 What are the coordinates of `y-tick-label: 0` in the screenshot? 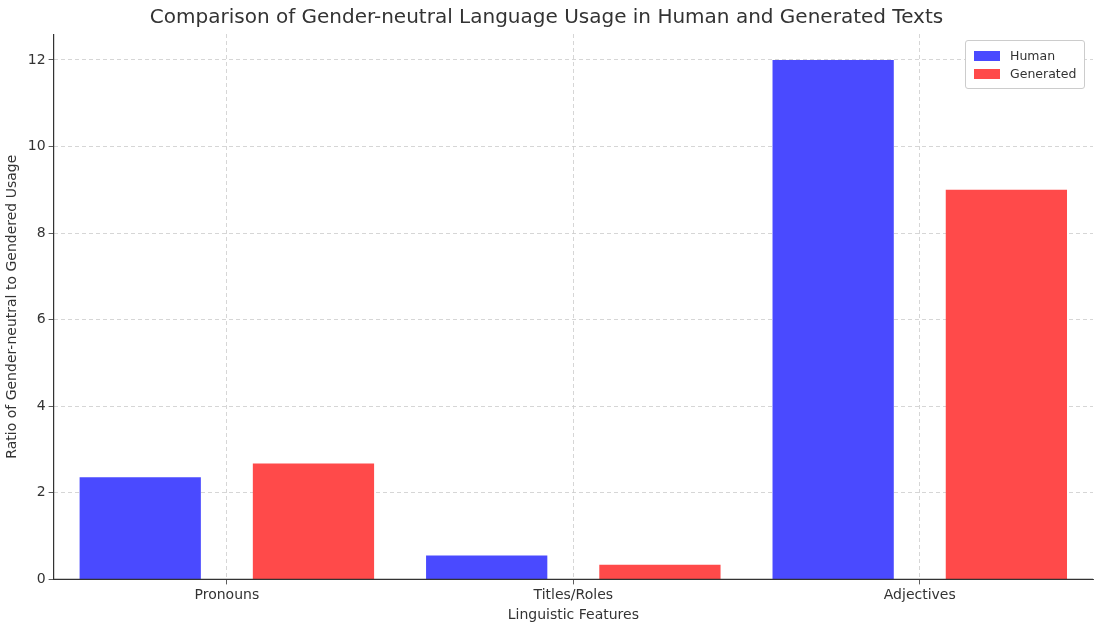 It's located at (41, 578).